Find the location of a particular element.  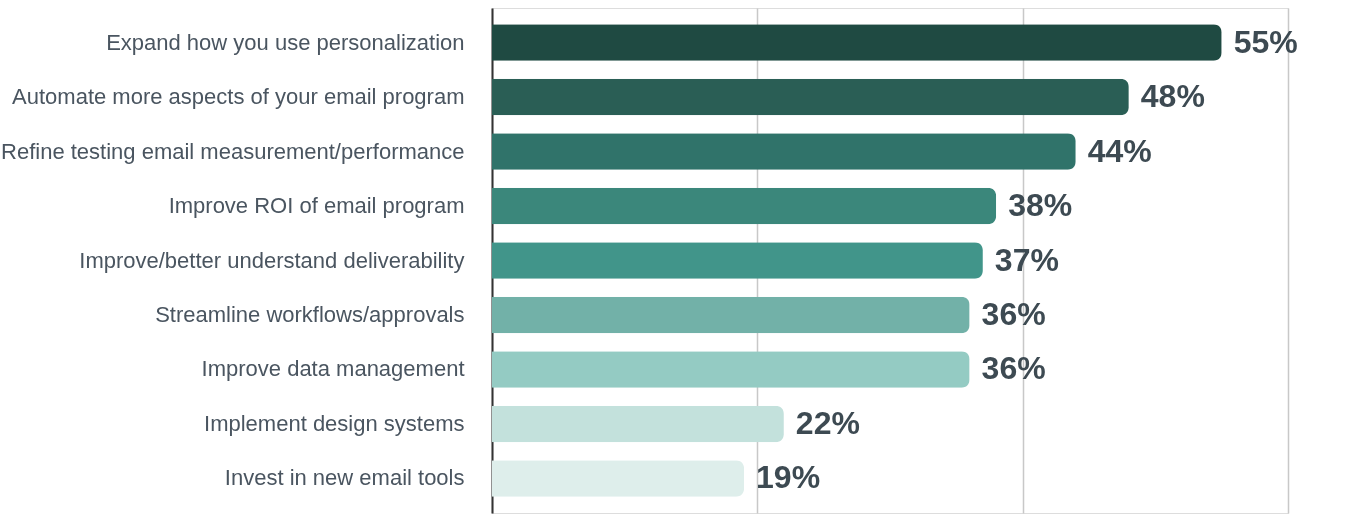

y-tick-label: Automate more aspects of your email program is located at coordinates (238, 97).